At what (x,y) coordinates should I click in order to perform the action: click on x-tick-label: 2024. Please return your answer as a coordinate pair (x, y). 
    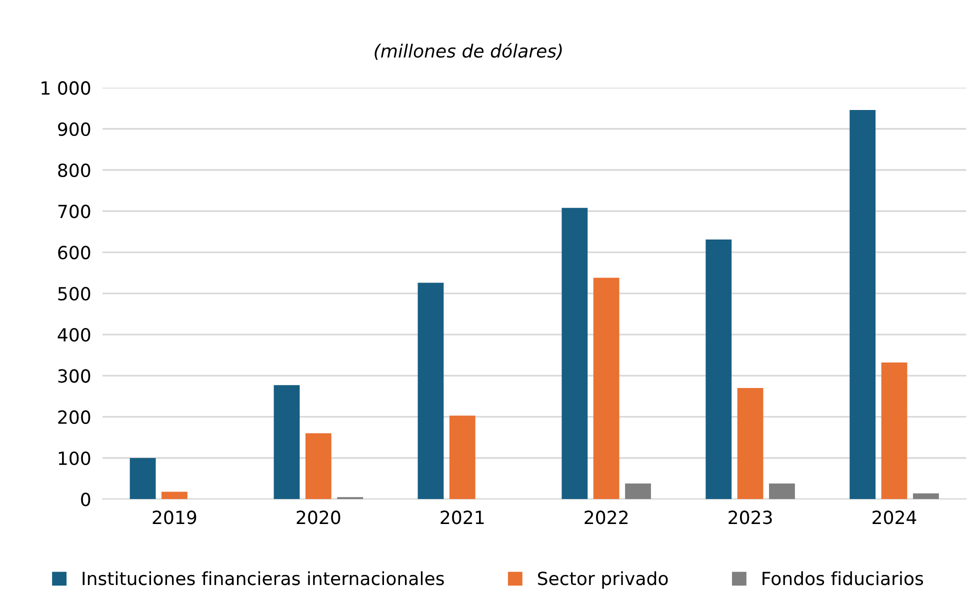
    Looking at the image, I should click on (894, 517).